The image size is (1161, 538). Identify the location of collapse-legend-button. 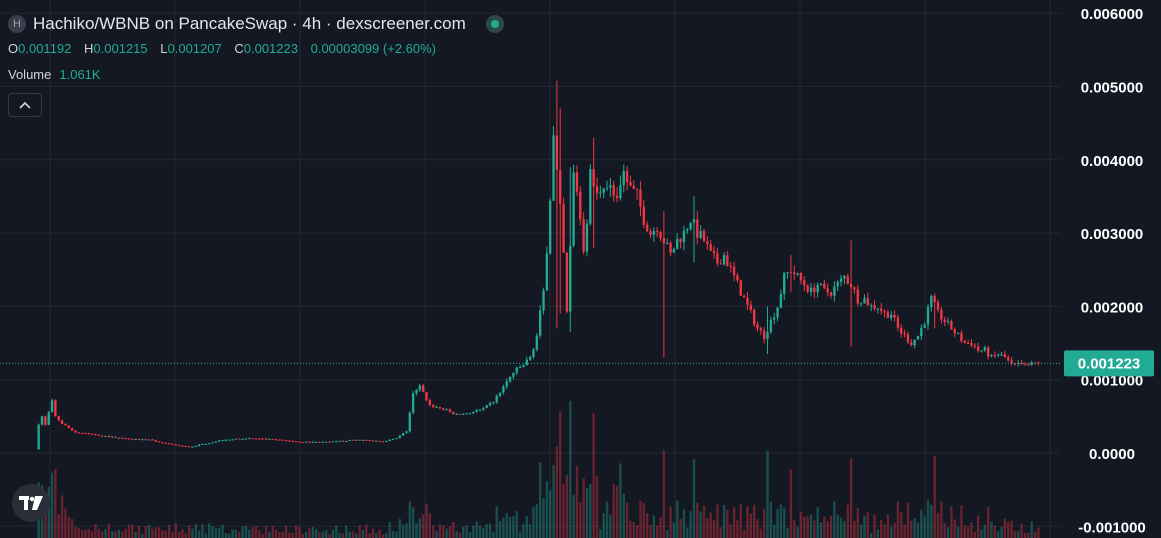
(25, 105).